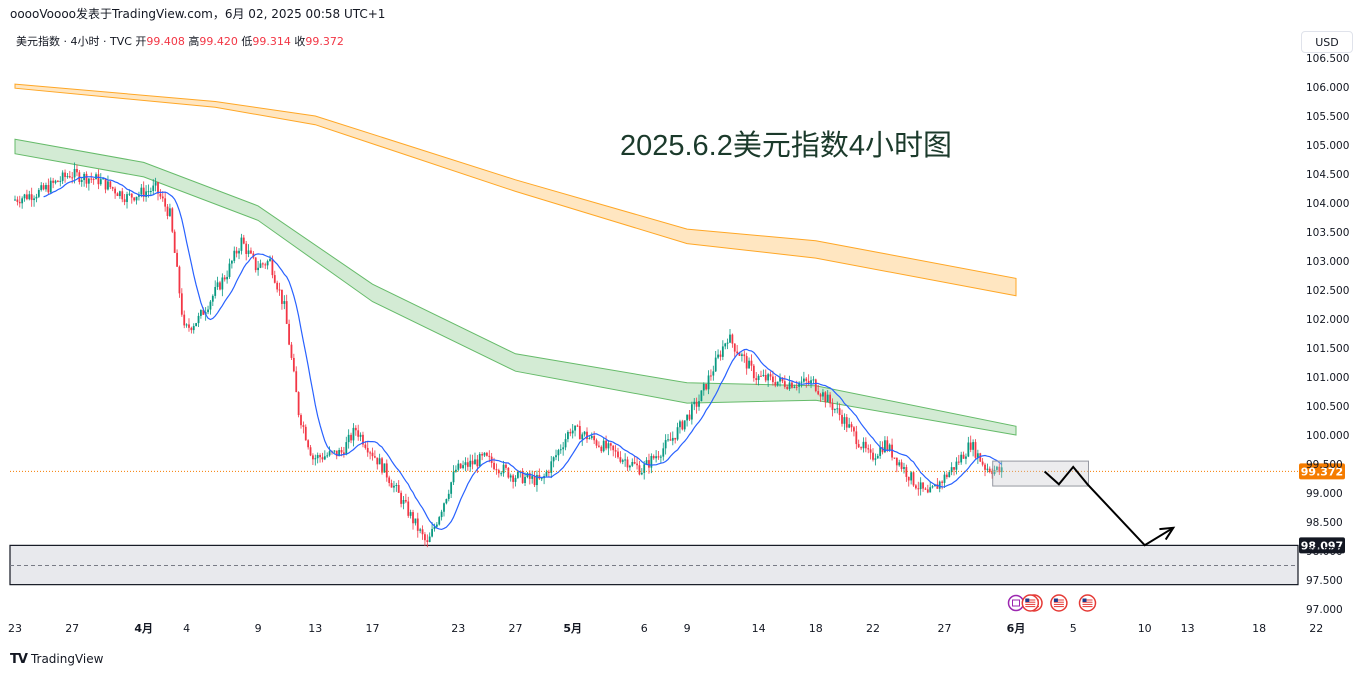 This screenshot has width=1366, height=675. Describe the element at coordinates (324, 41) in the screenshot. I see `close-value: 99.372` at that location.